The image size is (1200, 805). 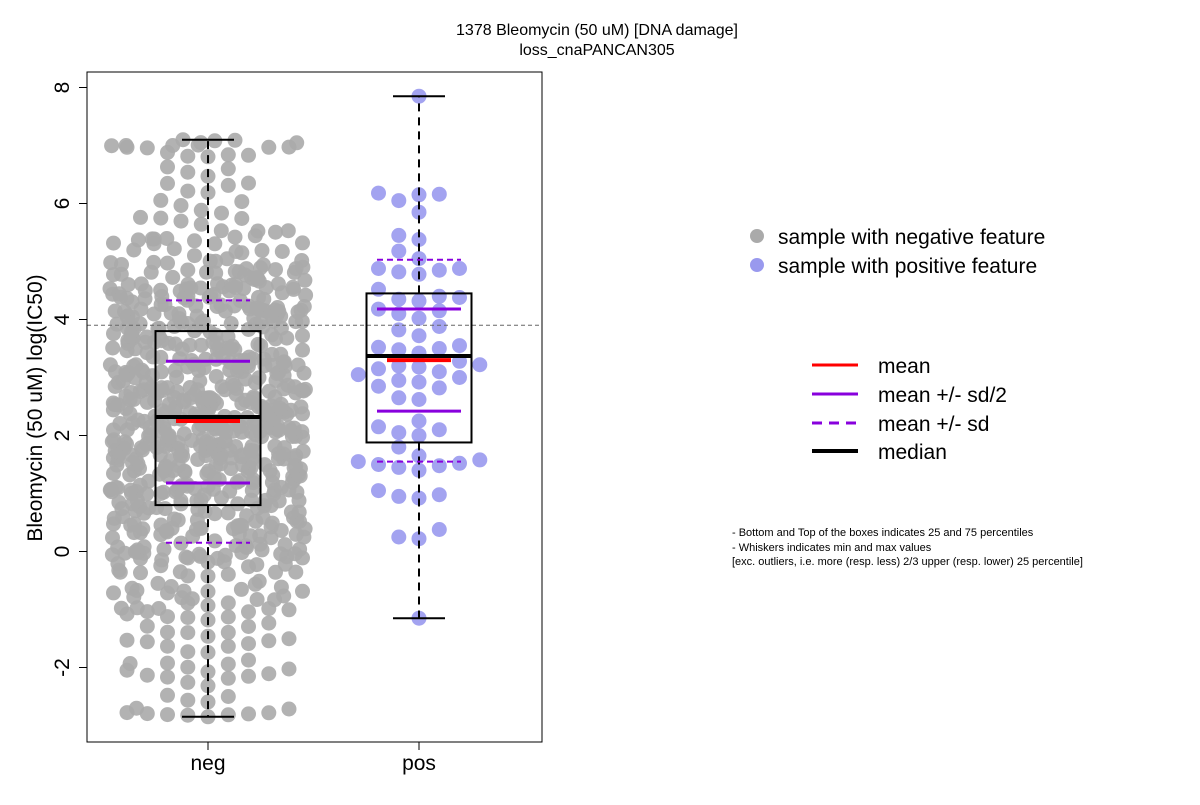 I want to click on note-line-2: - Whiskers indicates min and max values, so click(x=832, y=548).